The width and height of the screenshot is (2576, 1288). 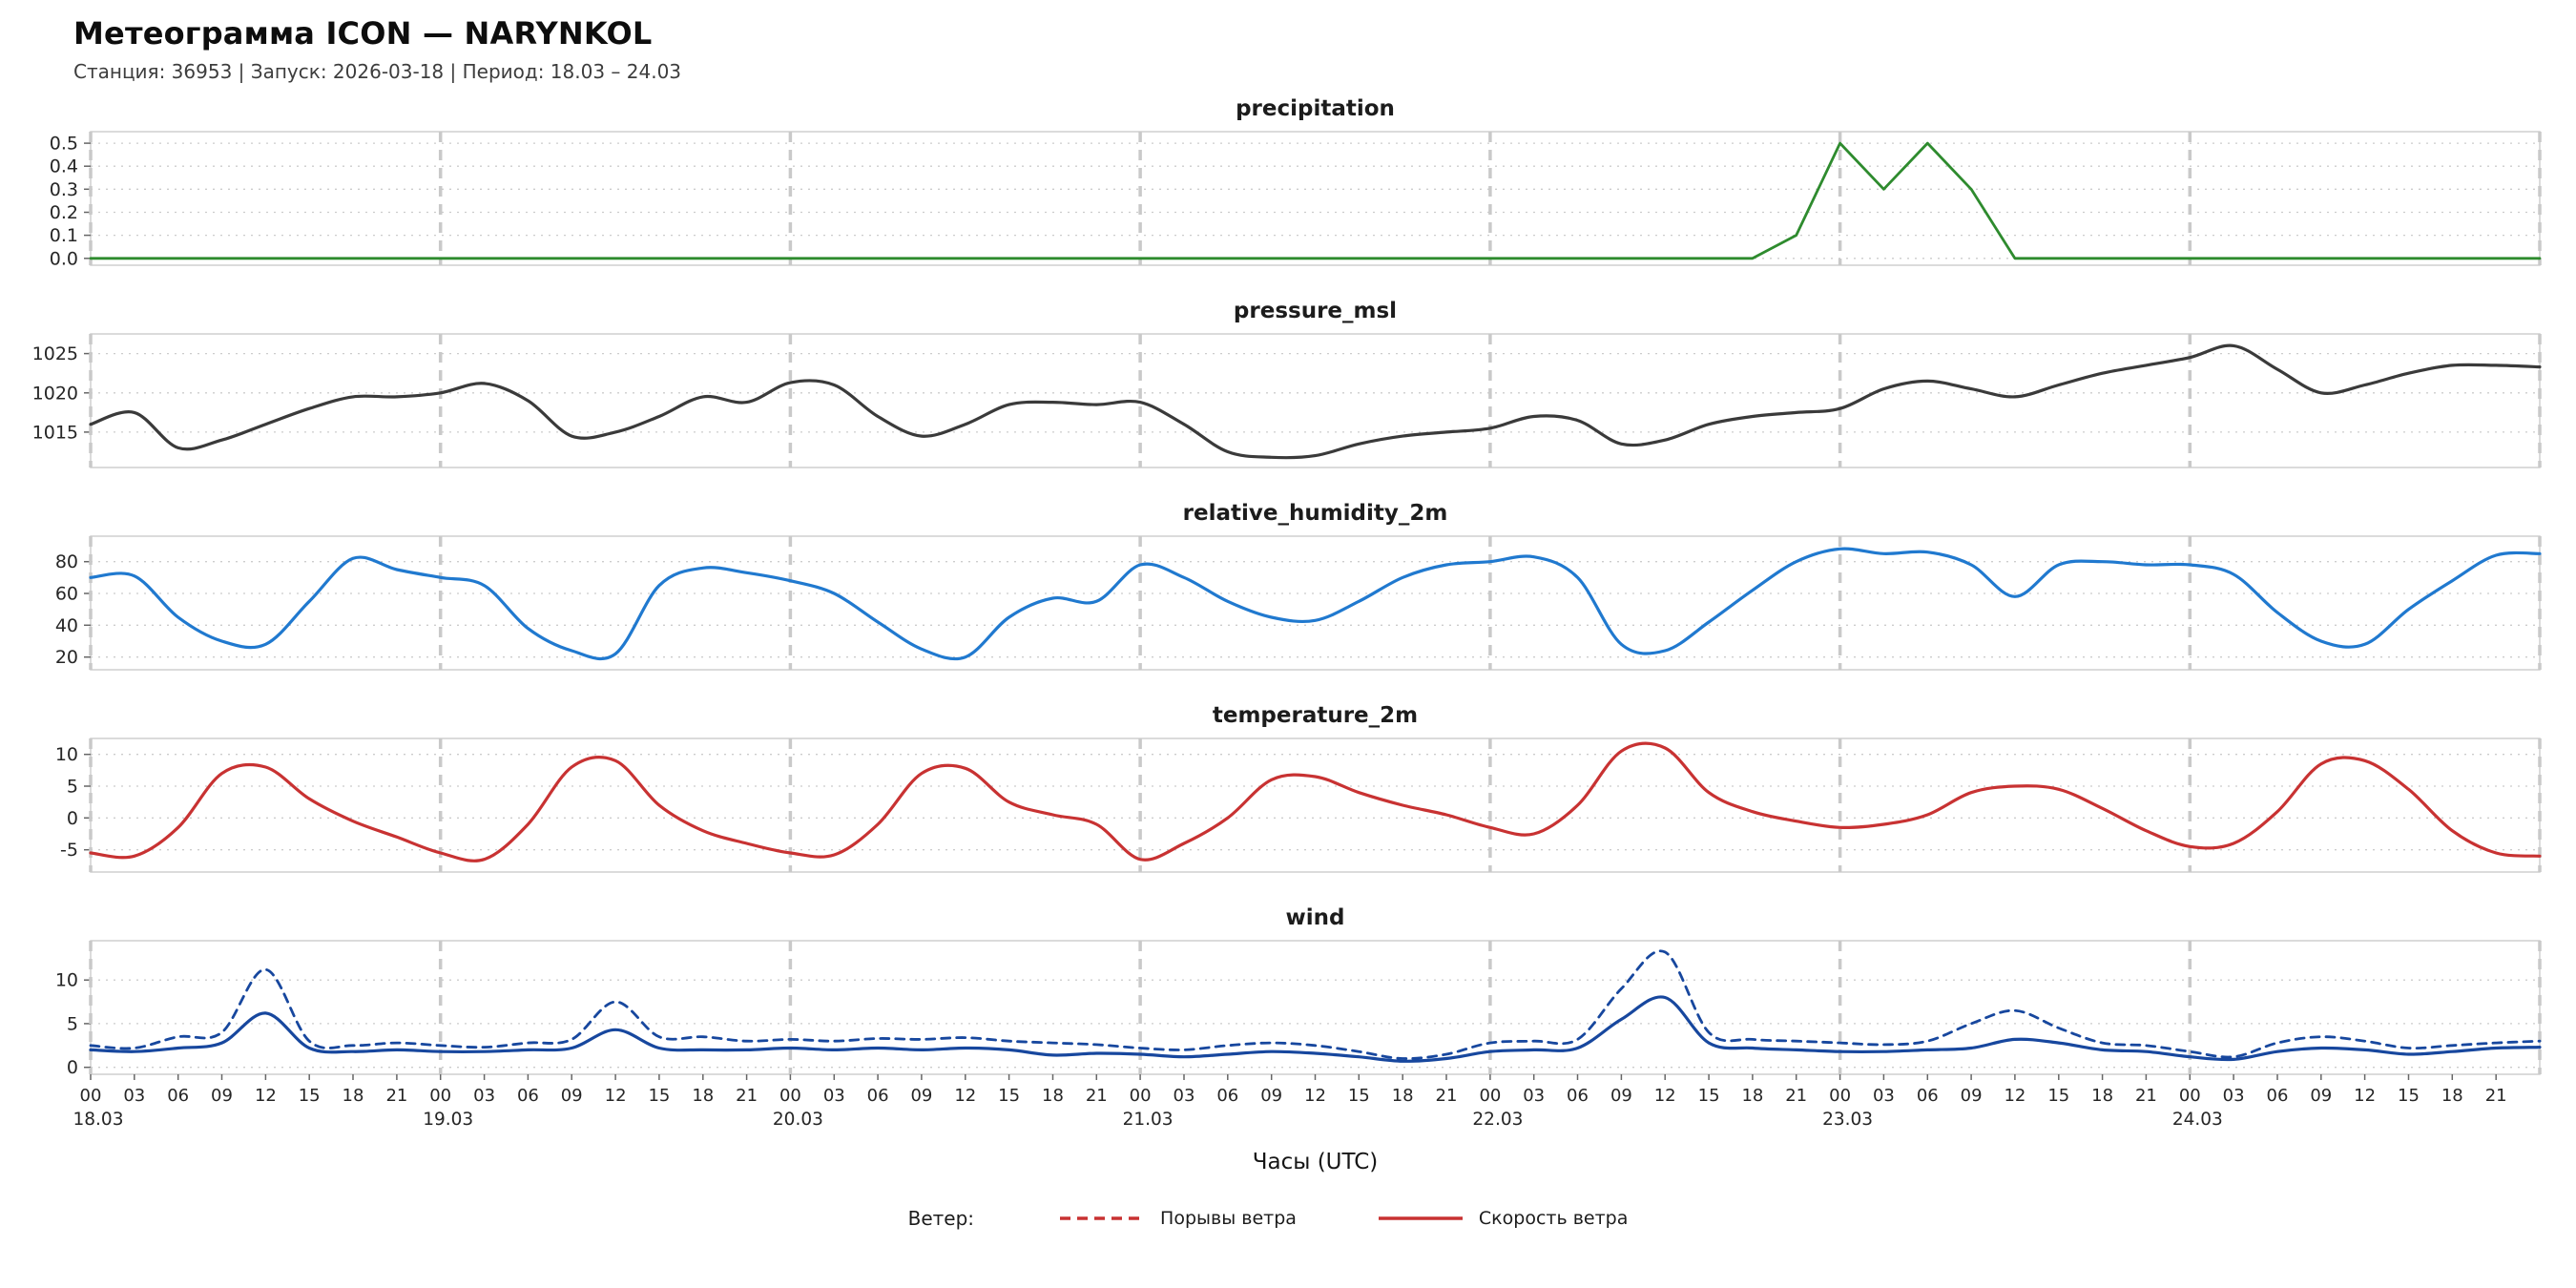 What do you see at coordinates (1315, 1162) in the screenshot?
I see `x-axis-label: Часы (UTC)` at bounding box center [1315, 1162].